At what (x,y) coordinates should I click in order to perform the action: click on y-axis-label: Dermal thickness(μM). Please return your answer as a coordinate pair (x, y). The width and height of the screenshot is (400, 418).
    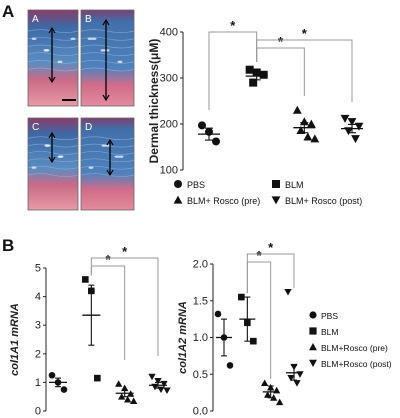
    Looking at the image, I should click on (154, 101).